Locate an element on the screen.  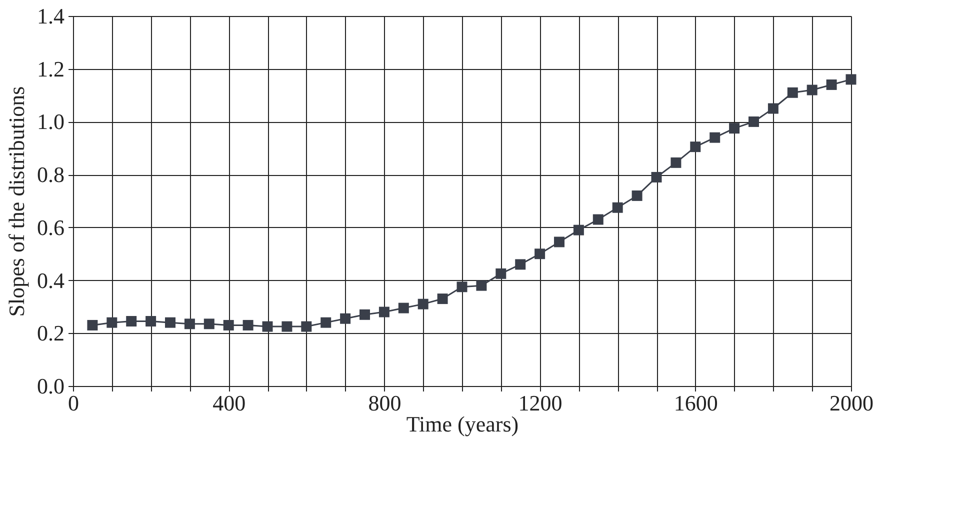
x-tick-label: 0 is located at coordinates (73, 403).